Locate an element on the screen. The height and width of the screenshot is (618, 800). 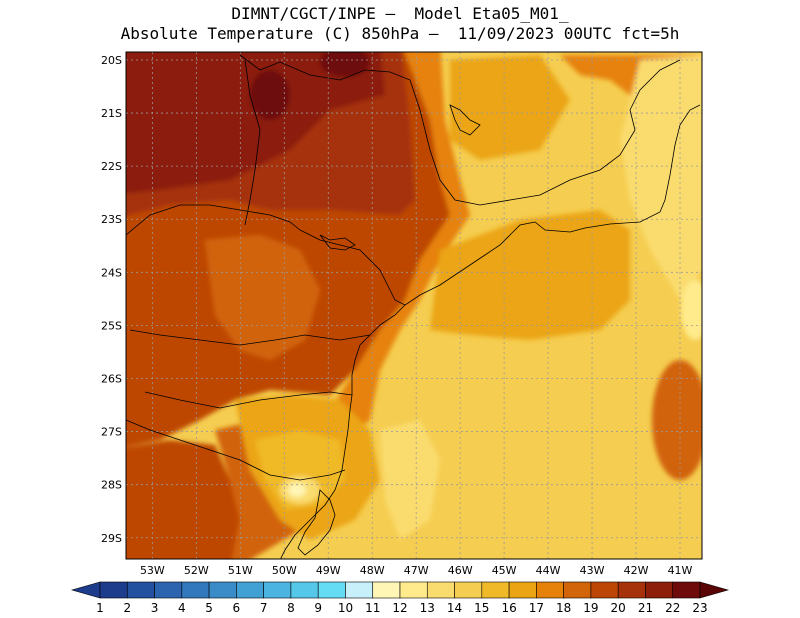
field-region-21c is located at coordinates (255, 123).